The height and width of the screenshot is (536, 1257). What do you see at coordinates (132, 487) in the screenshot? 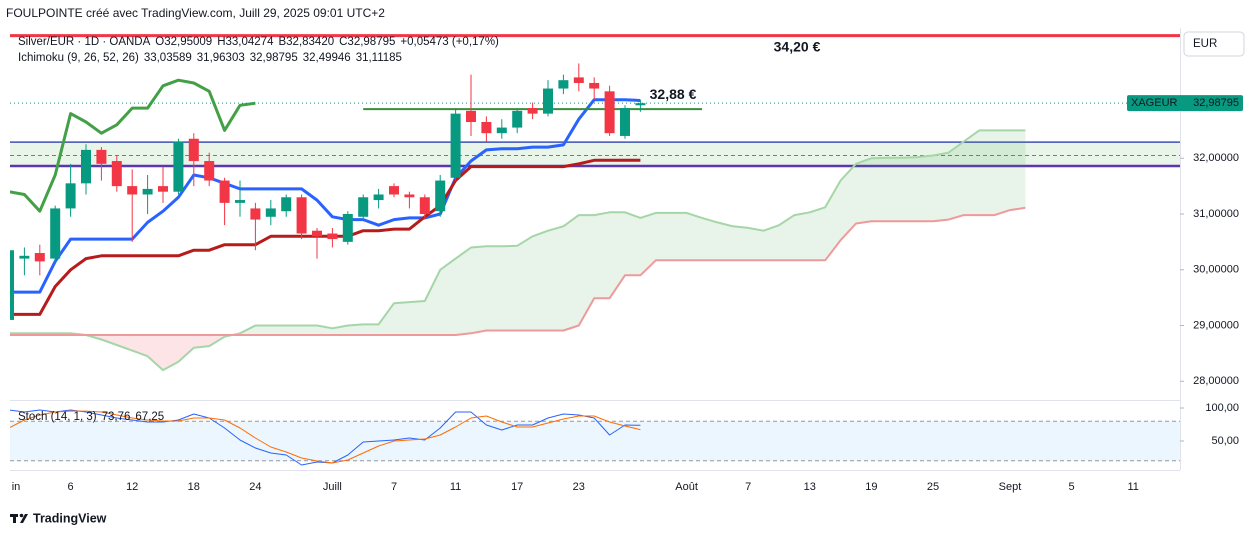
I see `x-tick-label: 12` at bounding box center [132, 487].